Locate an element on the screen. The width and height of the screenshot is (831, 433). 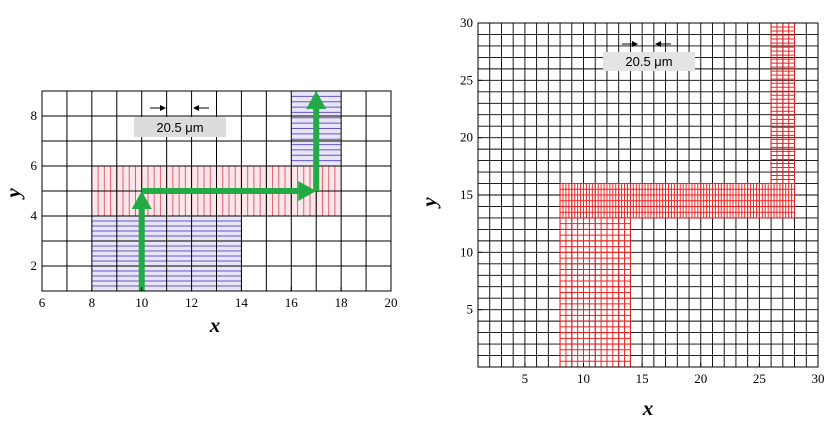
left-flow-path is located at coordinates (229, 191).